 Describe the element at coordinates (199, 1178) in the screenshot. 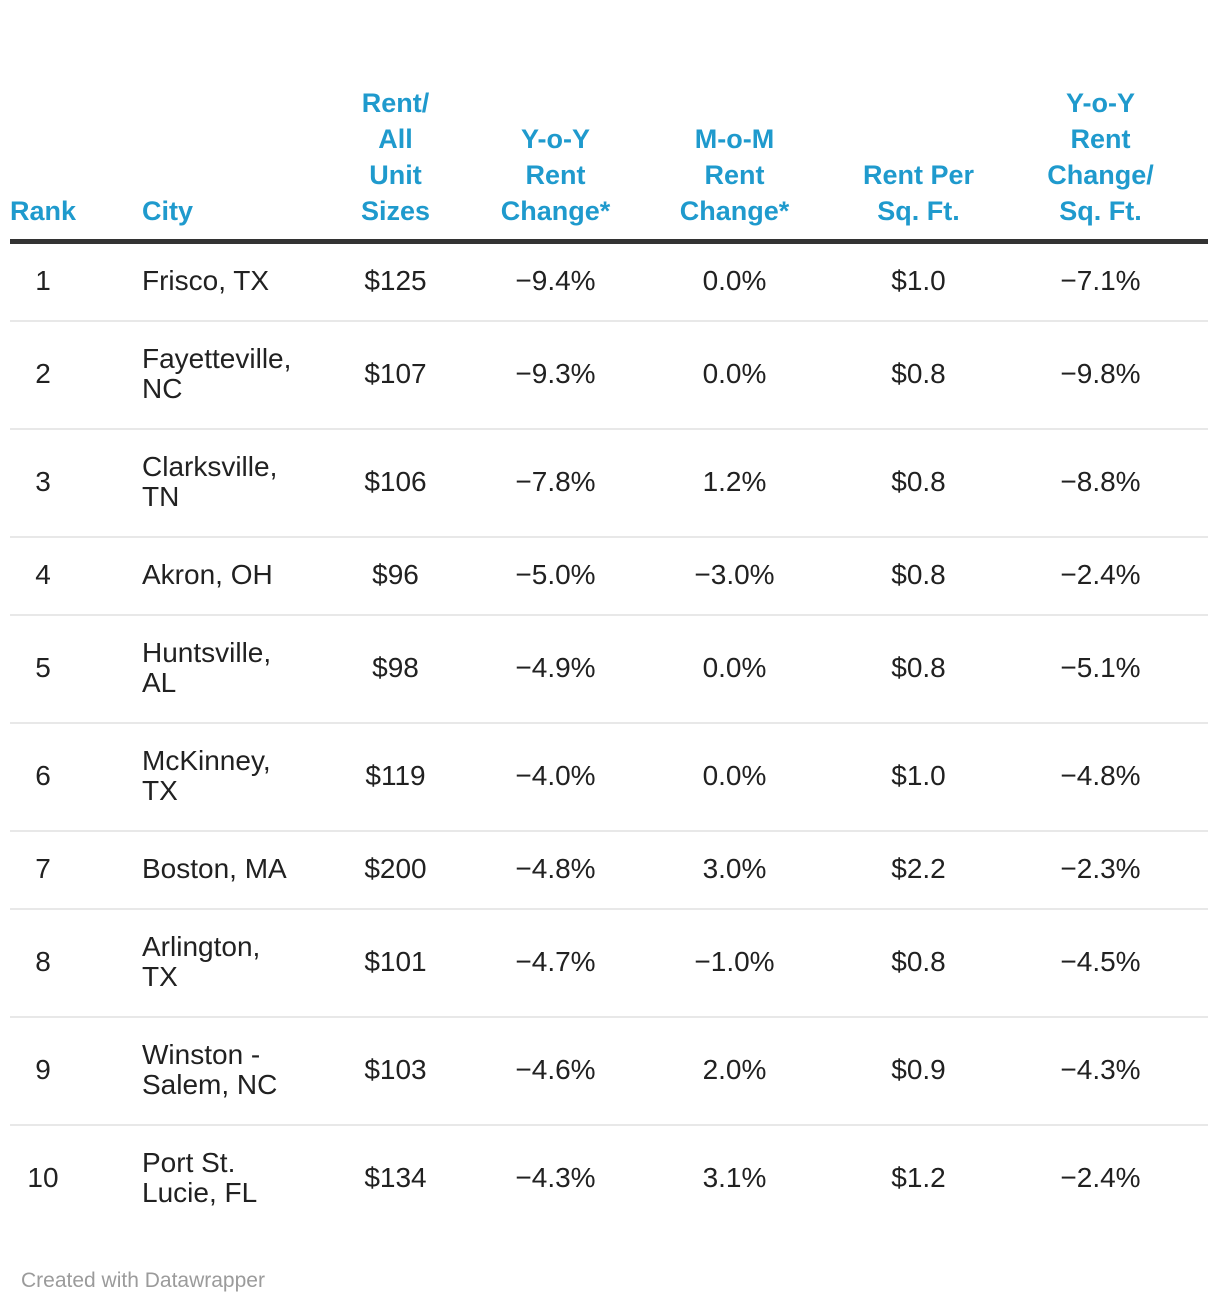

I see `cell-city: Port St. Lucie, FL` at that location.